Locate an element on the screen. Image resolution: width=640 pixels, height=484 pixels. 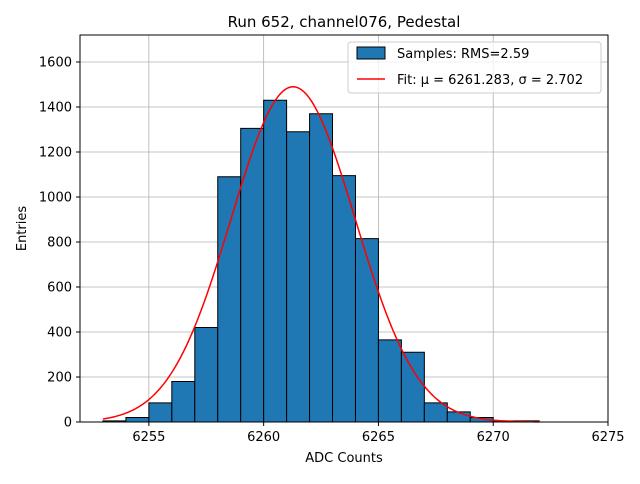
y-tick-label: 400 is located at coordinates (59, 333).